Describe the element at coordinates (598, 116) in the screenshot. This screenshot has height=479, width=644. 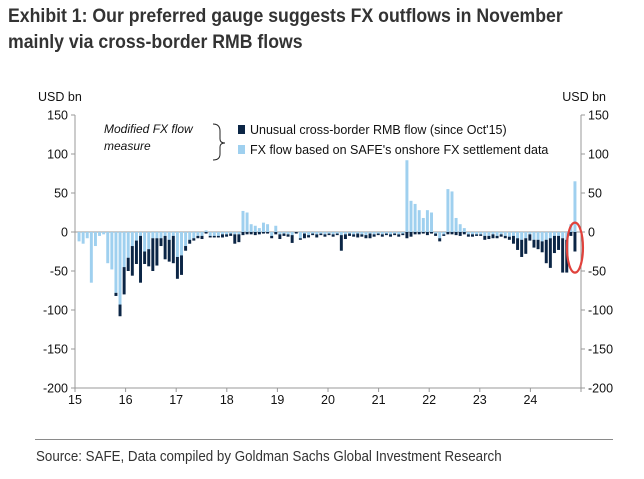
I see `y-tick-label-right: 150` at that location.